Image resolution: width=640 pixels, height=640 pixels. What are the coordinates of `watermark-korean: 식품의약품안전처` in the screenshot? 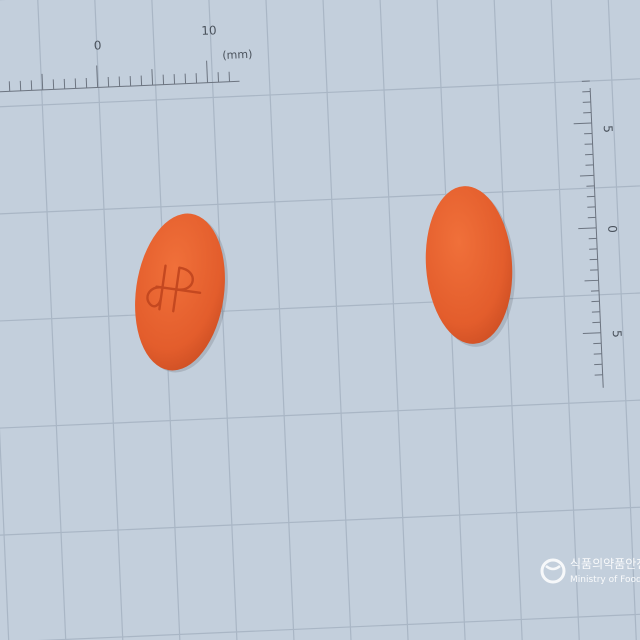 It's located at (605, 563).